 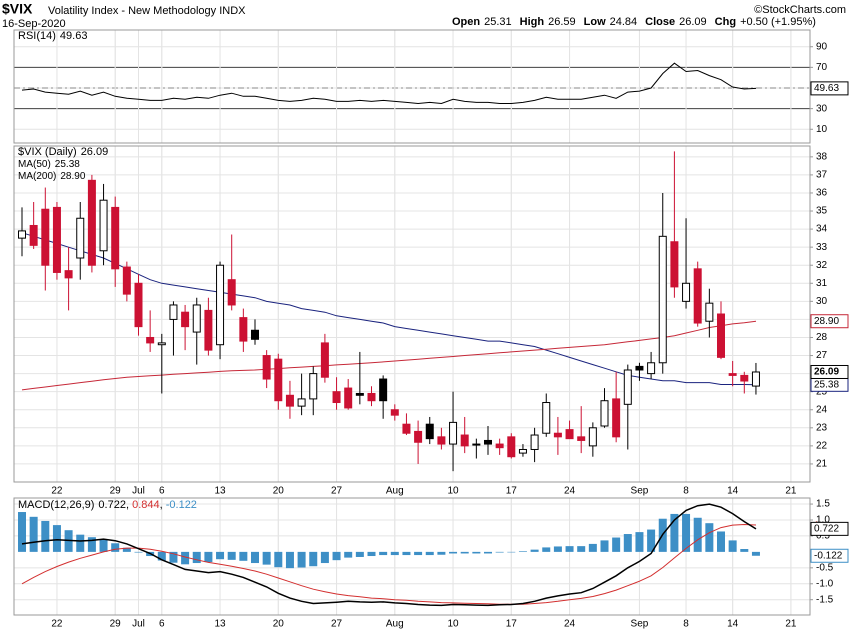 I want to click on legend-value: -0.122, so click(x=181, y=505).